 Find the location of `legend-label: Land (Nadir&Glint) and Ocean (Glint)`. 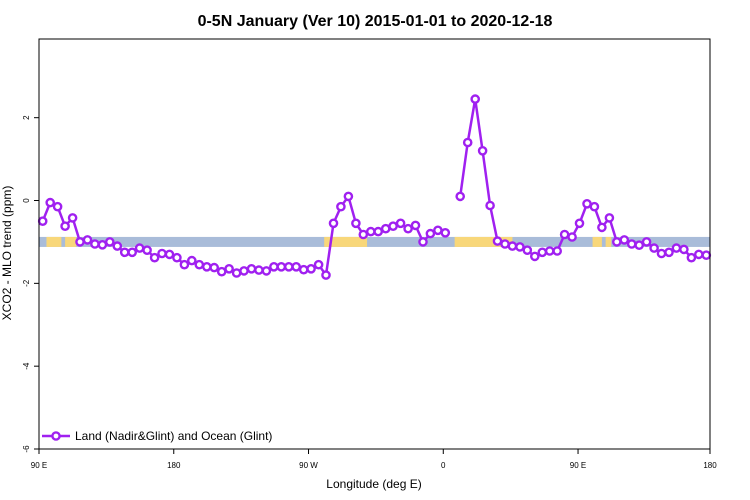

legend-label: Land (Nadir&Glint) and Ocean (Glint) is located at coordinates (173, 436).